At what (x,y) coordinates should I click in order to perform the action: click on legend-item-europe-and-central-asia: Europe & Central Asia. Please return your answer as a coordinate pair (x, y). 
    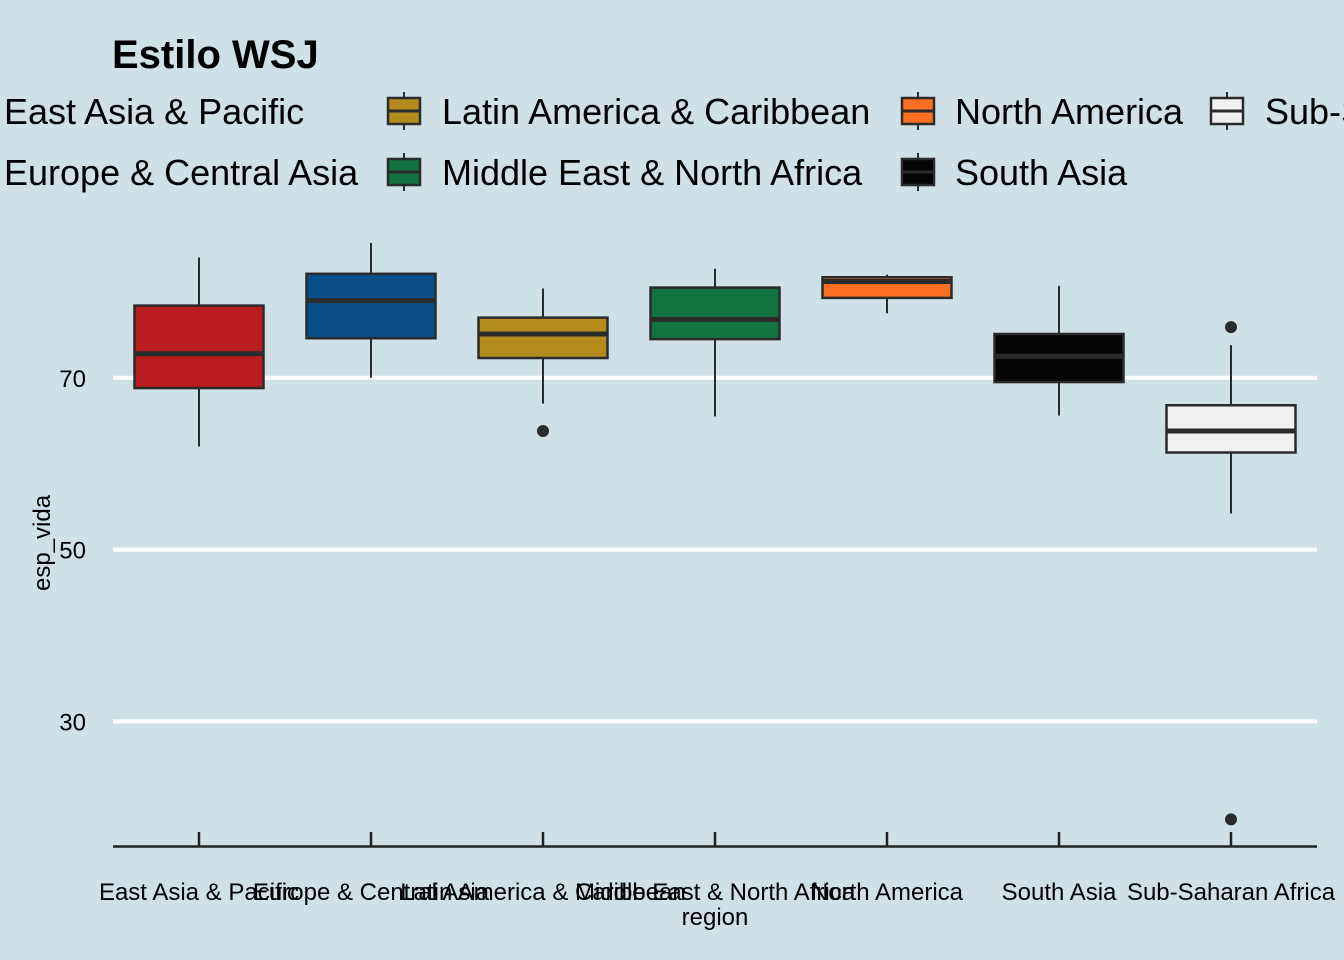
    Looking at the image, I should click on (181, 172).